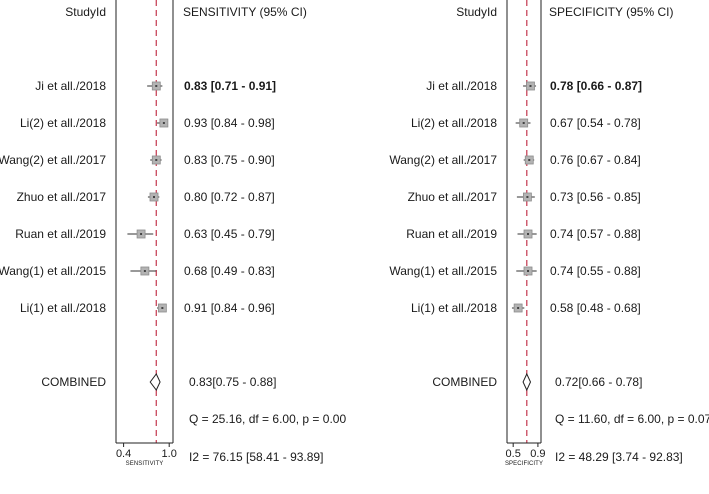 This screenshot has width=709, height=494. What do you see at coordinates (453, 123) in the screenshot?
I see `spec-study-name: Li(2) et all./2018` at bounding box center [453, 123].